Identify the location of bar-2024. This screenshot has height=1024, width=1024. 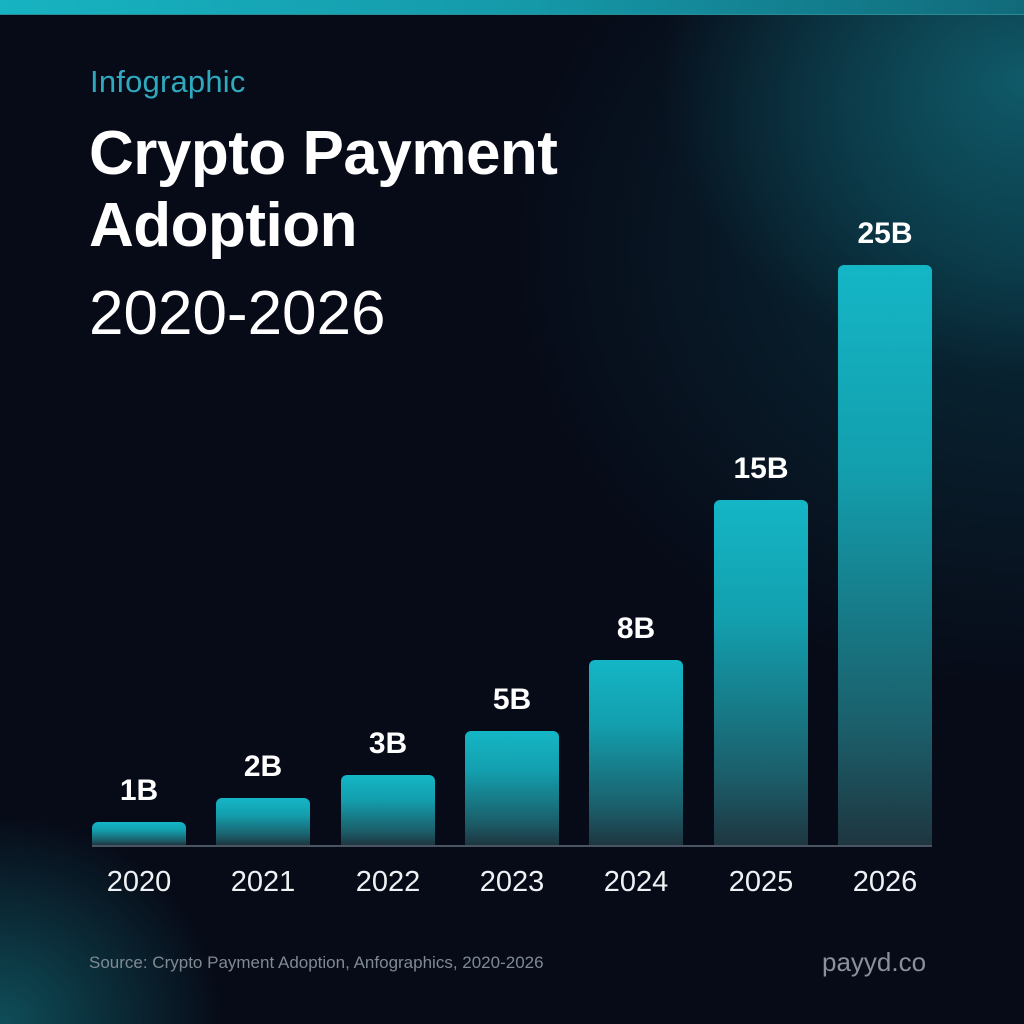
(636, 752).